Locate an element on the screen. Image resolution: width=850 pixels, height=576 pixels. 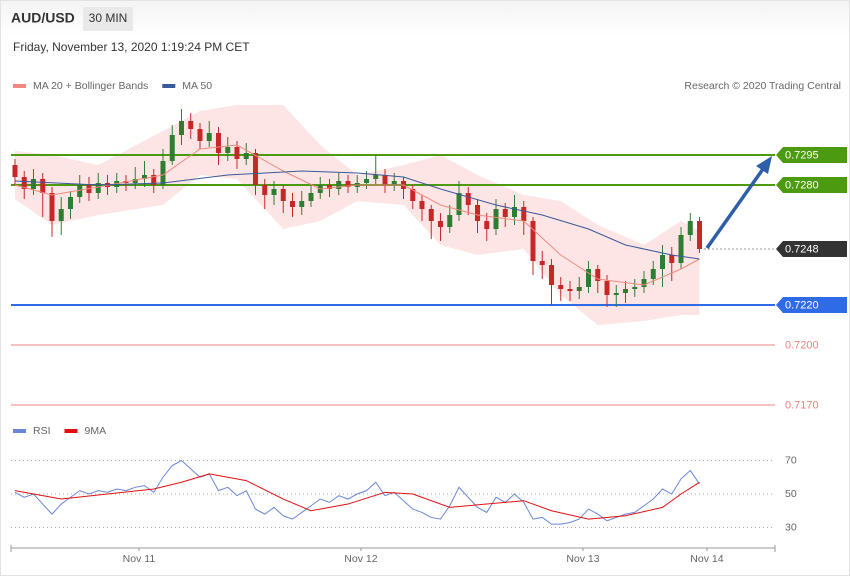
timeframe: 30 MIN is located at coordinates (108, 18).